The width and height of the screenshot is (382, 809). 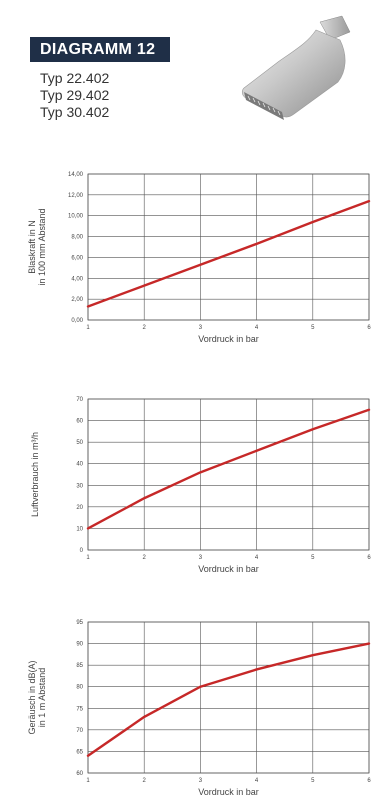 What do you see at coordinates (79, 529) in the screenshot?
I see `y-tick-label: 10` at bounding box center [79, 529].